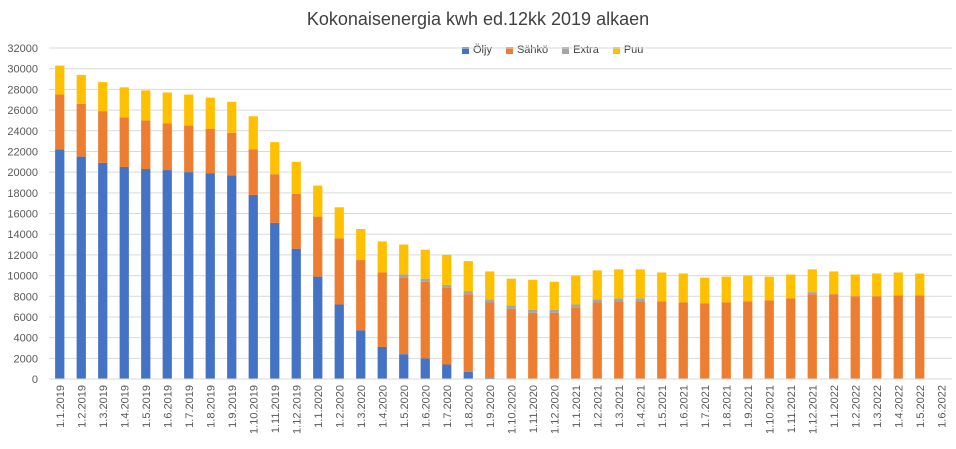 The width and height of the screenshot is (956, 449). I want to click on y-tick-label: 28000, so click(22, 90).